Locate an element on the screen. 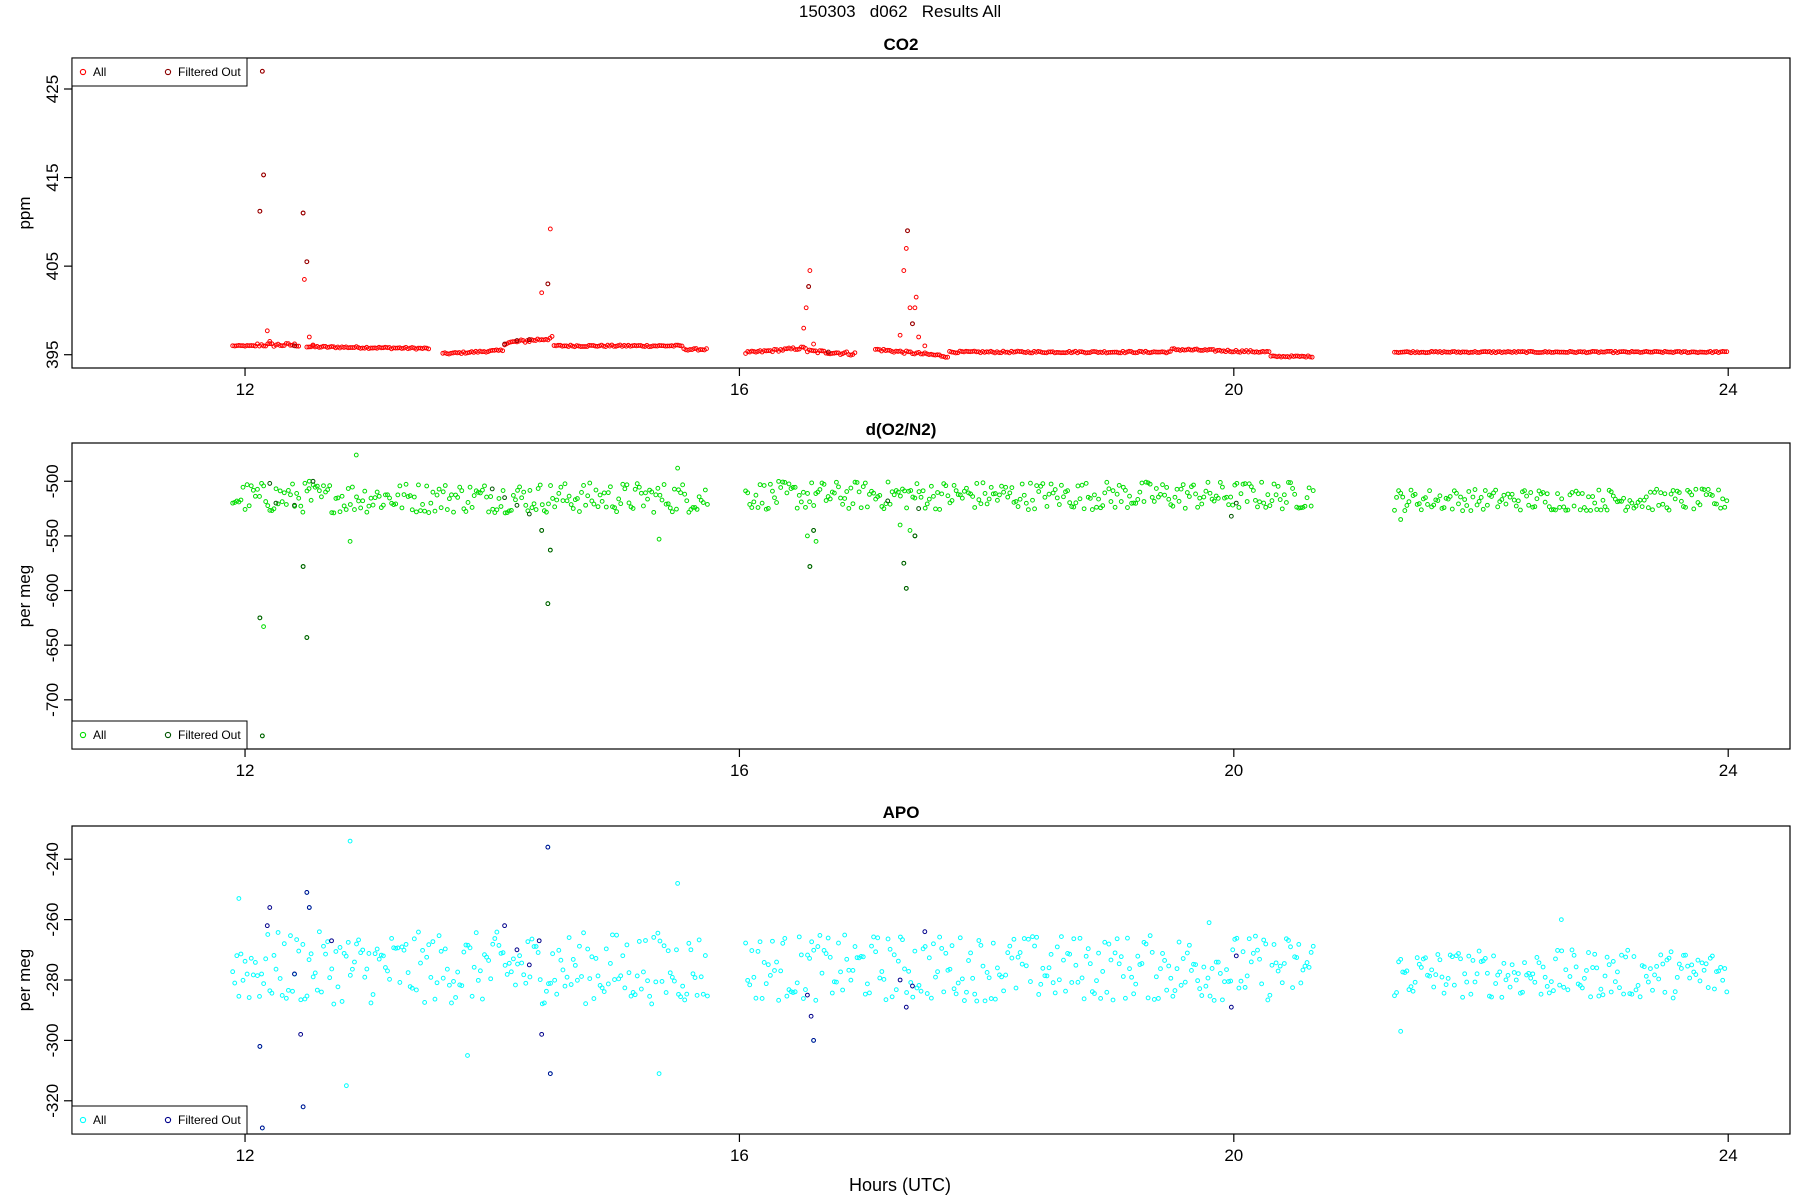 Image resolution: width=1800 pixels, height=1200 pixels. x-tick-label: 20 is located at coordinates (1233, 1155).